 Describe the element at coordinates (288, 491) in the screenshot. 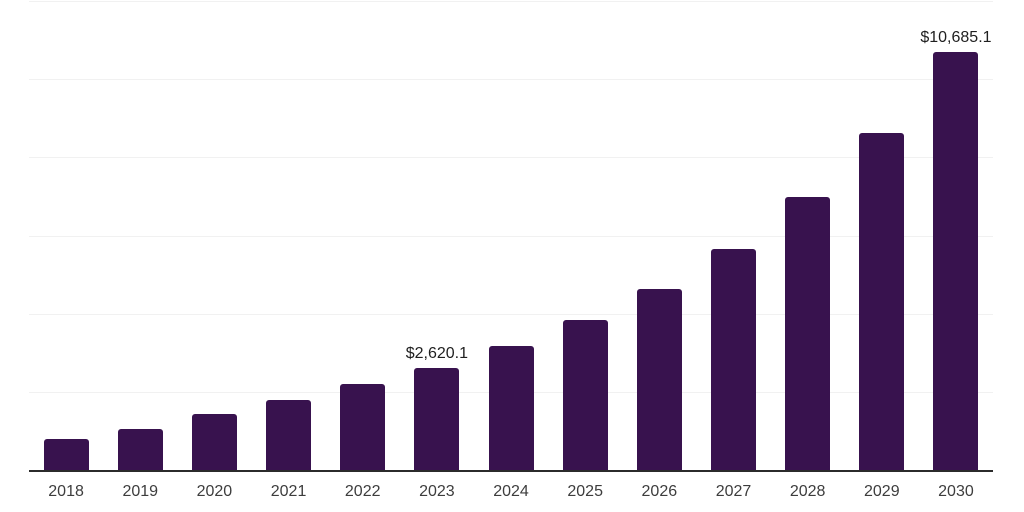

I see `x-axis-label: 2021` at that location.